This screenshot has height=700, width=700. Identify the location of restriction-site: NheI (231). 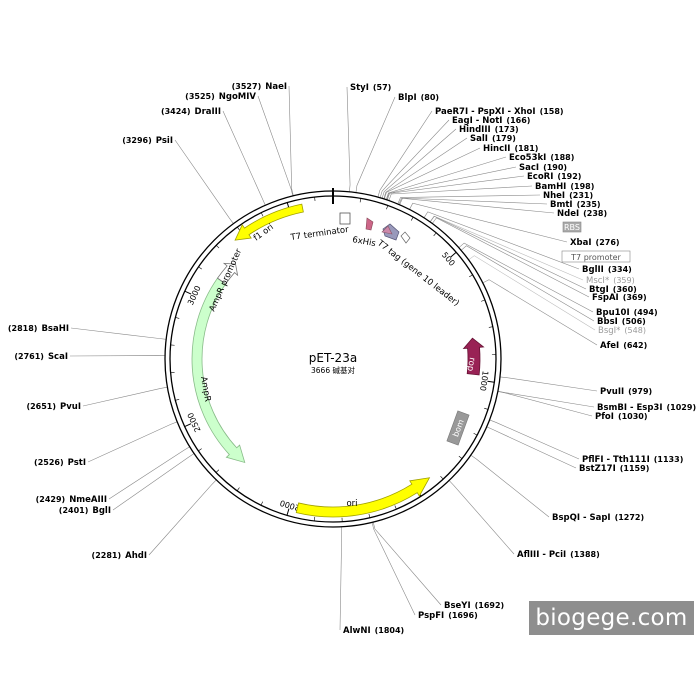
(568, 196).